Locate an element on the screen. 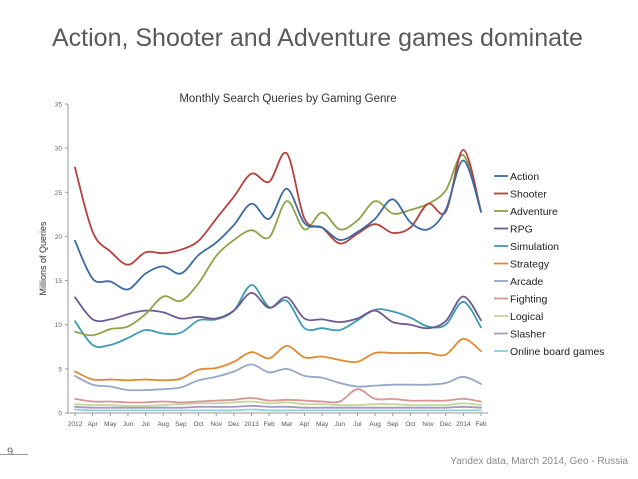 The height and width of the screenshot is (479, 638). y-tick-label: 25 is located at coordinates (59, 193).